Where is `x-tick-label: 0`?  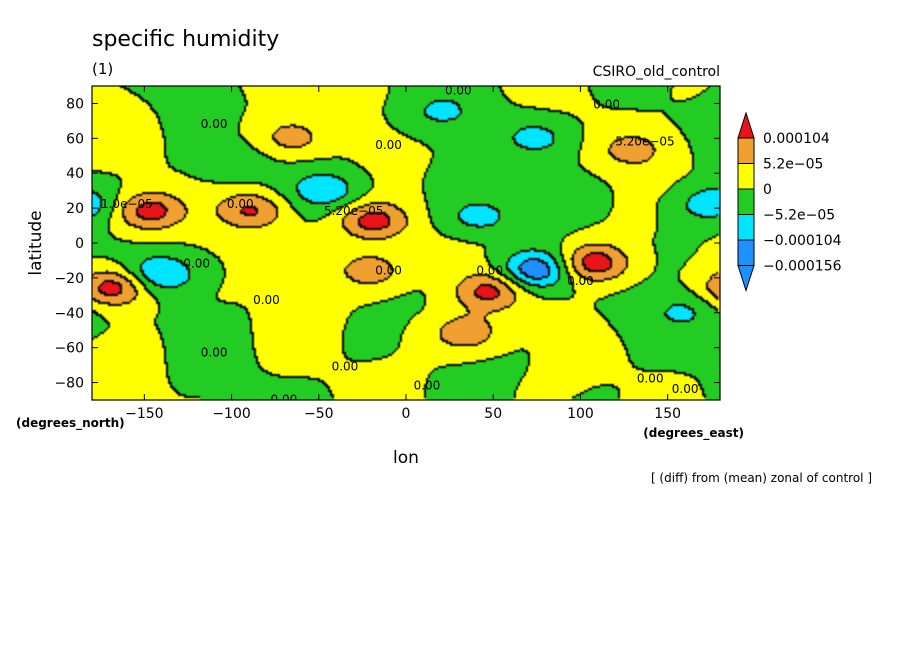
x-tick-label: 0 is located at coordinates (406, 414).